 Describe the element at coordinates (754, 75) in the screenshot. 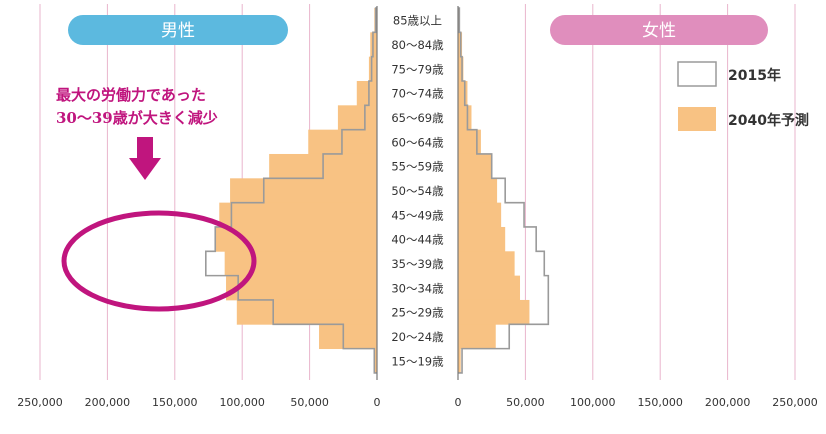

I see `legend-label-2015: 2015年` at that location.